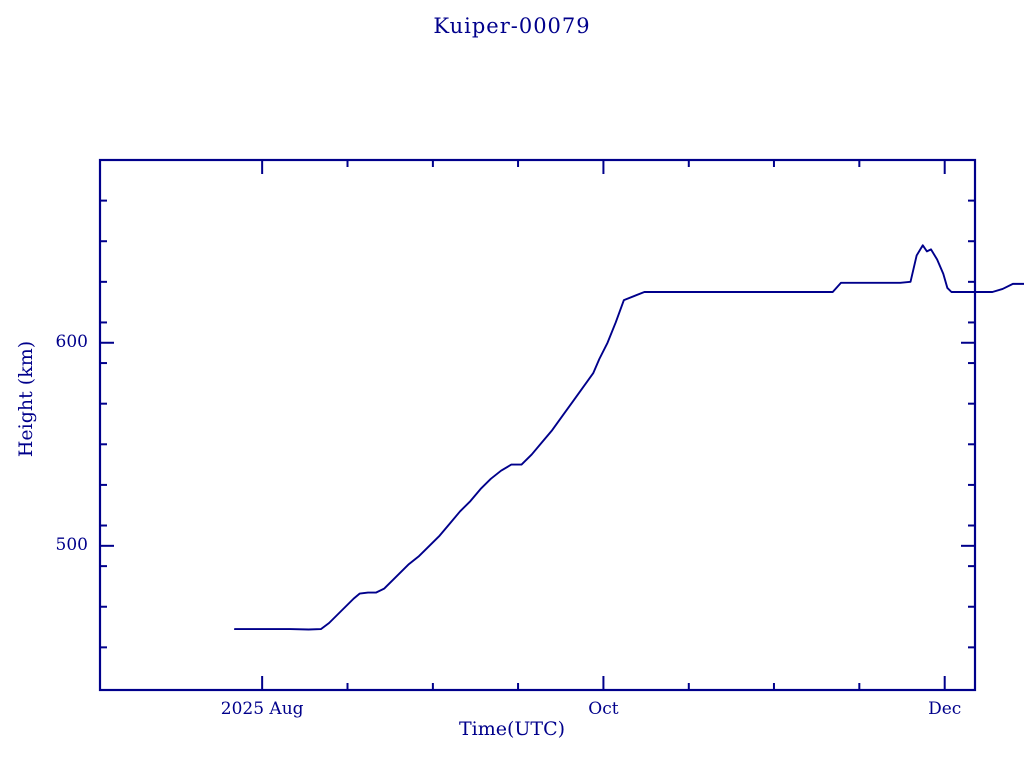 This screenshot has height=768, width=1024. Describe the element at coordinates (512, 729) in the screenshot. I see `x-axis-title: Time(UTC)` at that location.